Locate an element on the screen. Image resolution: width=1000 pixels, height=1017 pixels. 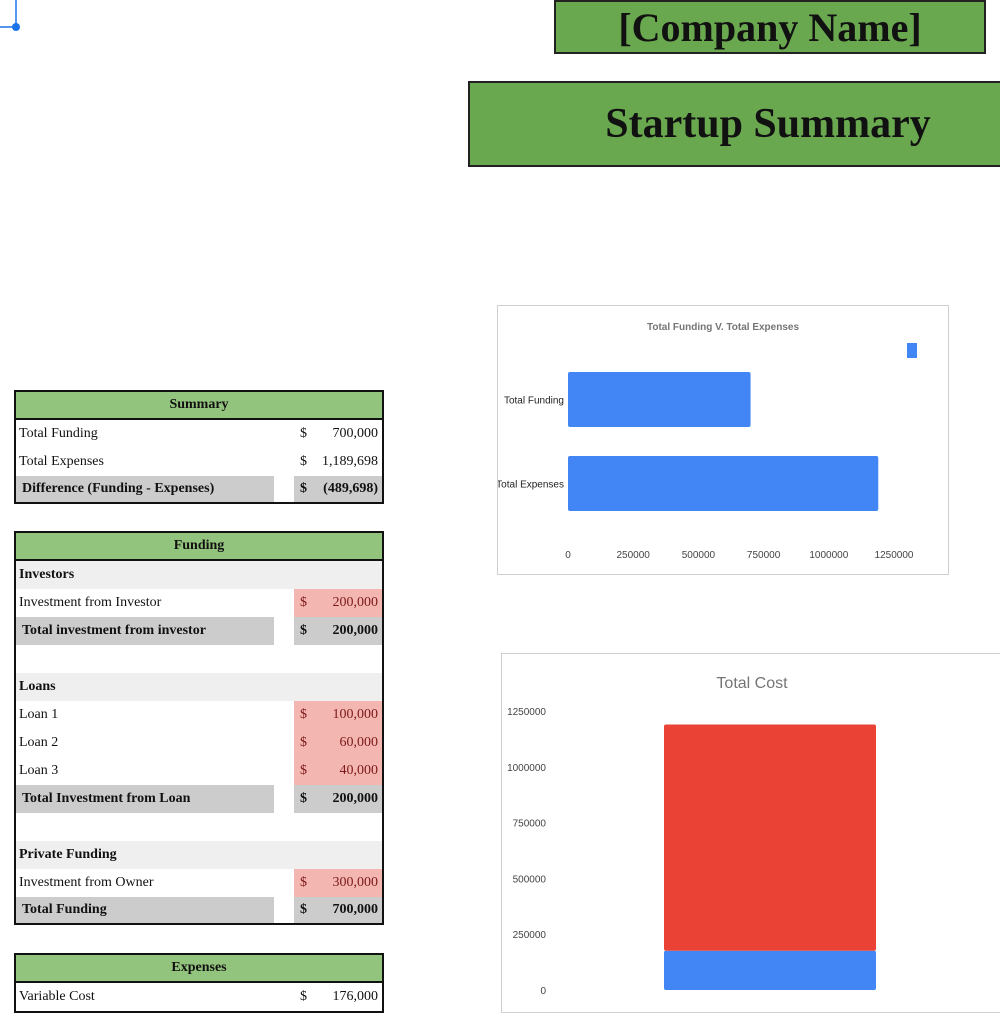
input-value: 60,000 is located at coordinates (351, 743).